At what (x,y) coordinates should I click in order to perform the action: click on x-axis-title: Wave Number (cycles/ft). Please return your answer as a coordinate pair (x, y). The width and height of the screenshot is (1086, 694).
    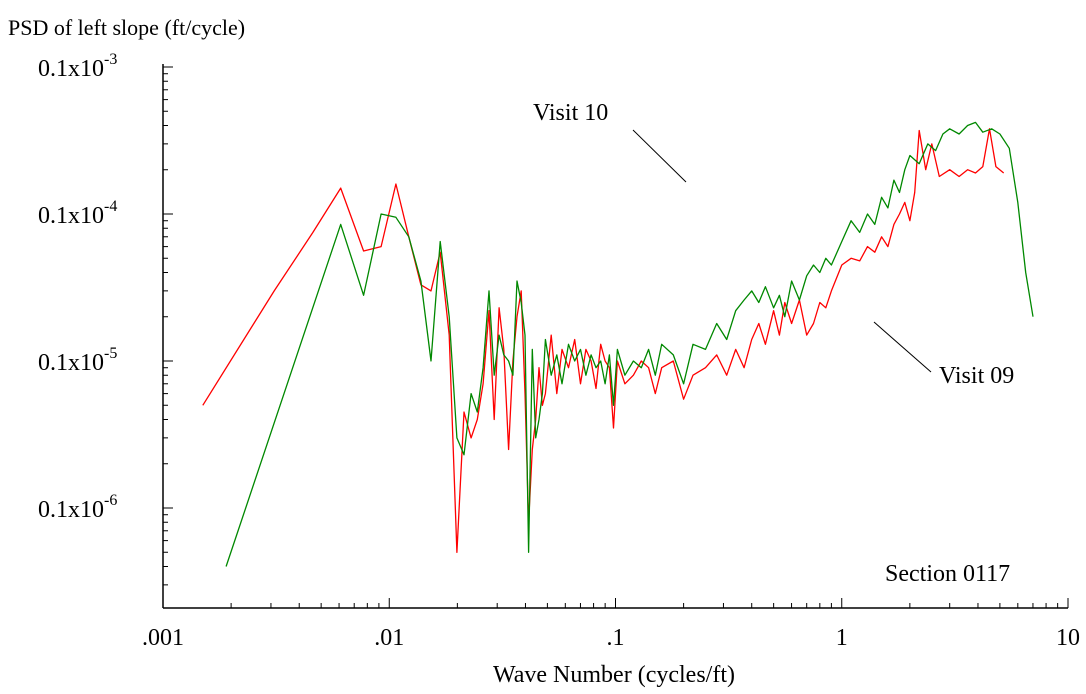
    Looking at the image, I should click on (614, 675).